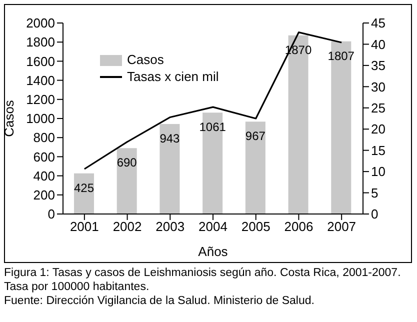  What do you see at coordinates (212, 127) in the screenshot?
I see `data-label: 1061` at bounding box center [212, 127].